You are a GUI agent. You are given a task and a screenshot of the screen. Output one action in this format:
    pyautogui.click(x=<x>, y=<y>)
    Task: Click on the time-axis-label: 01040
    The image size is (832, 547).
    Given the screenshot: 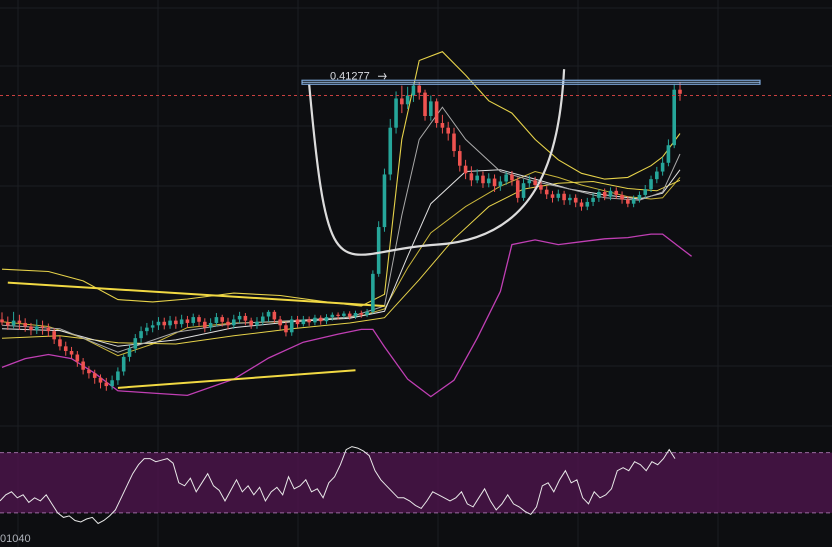 What is the action you would take?
    pyautogui.click(x=15, y=539)
    